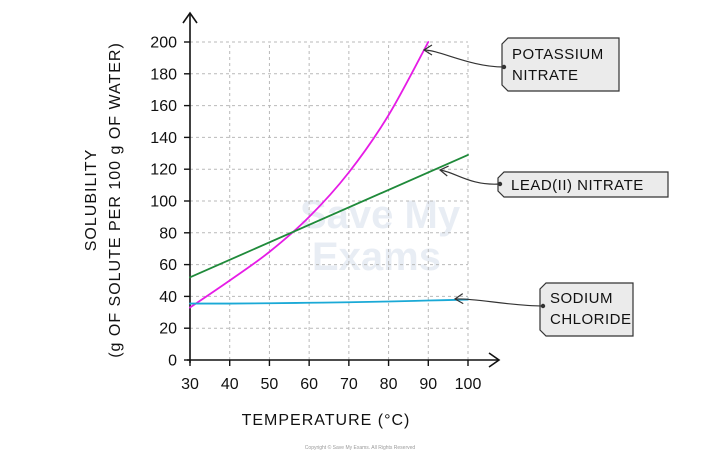 Image resolution: width=720 pixels, height=459 pixels. Describe the element at coordinates (499, 302) in the screenshot. I see `sodium-chloride-pointer` at that location.